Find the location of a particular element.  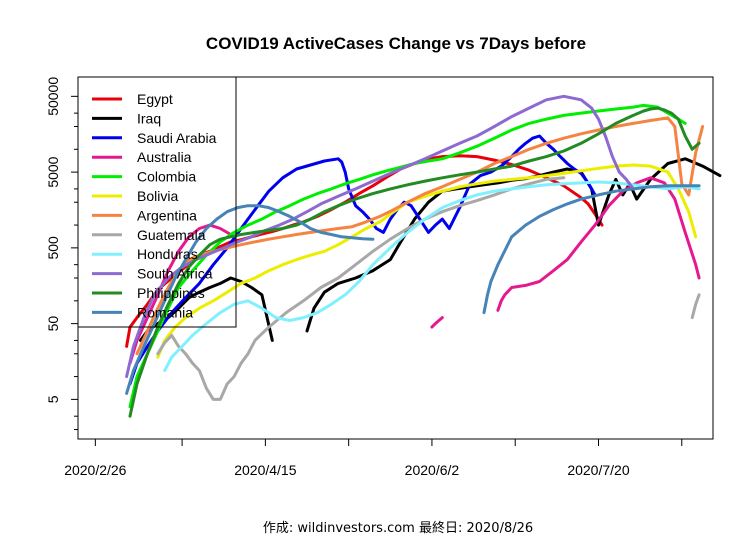

legend-label: Colombia is located at coordinates (166, 177).